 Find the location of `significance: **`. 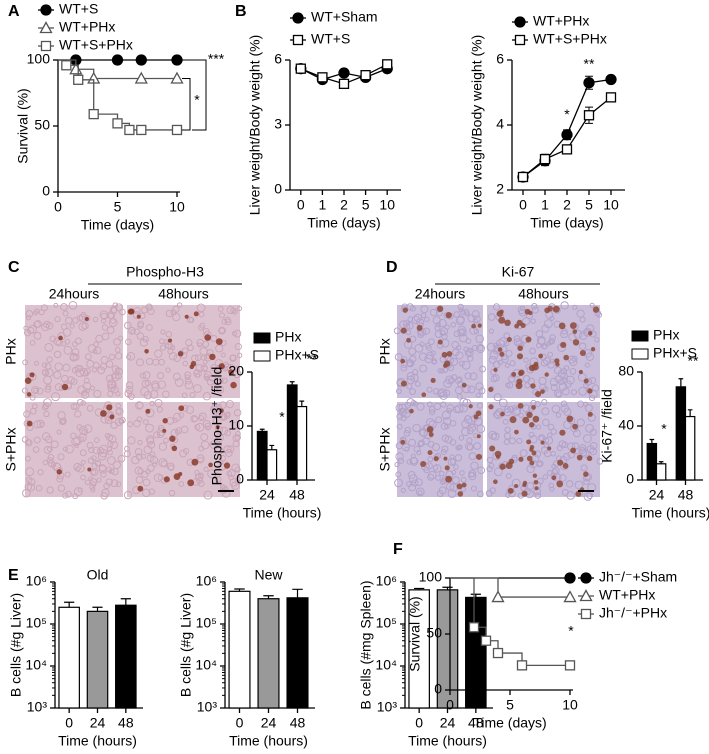

significance: ** is located at coordinates (589, 64).